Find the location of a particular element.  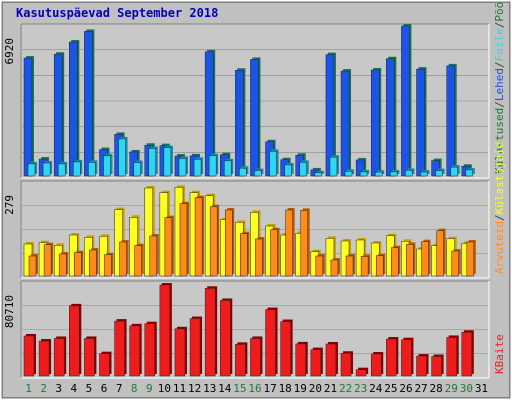

x-tick-label: 30 is located at coordinates (466, 388).